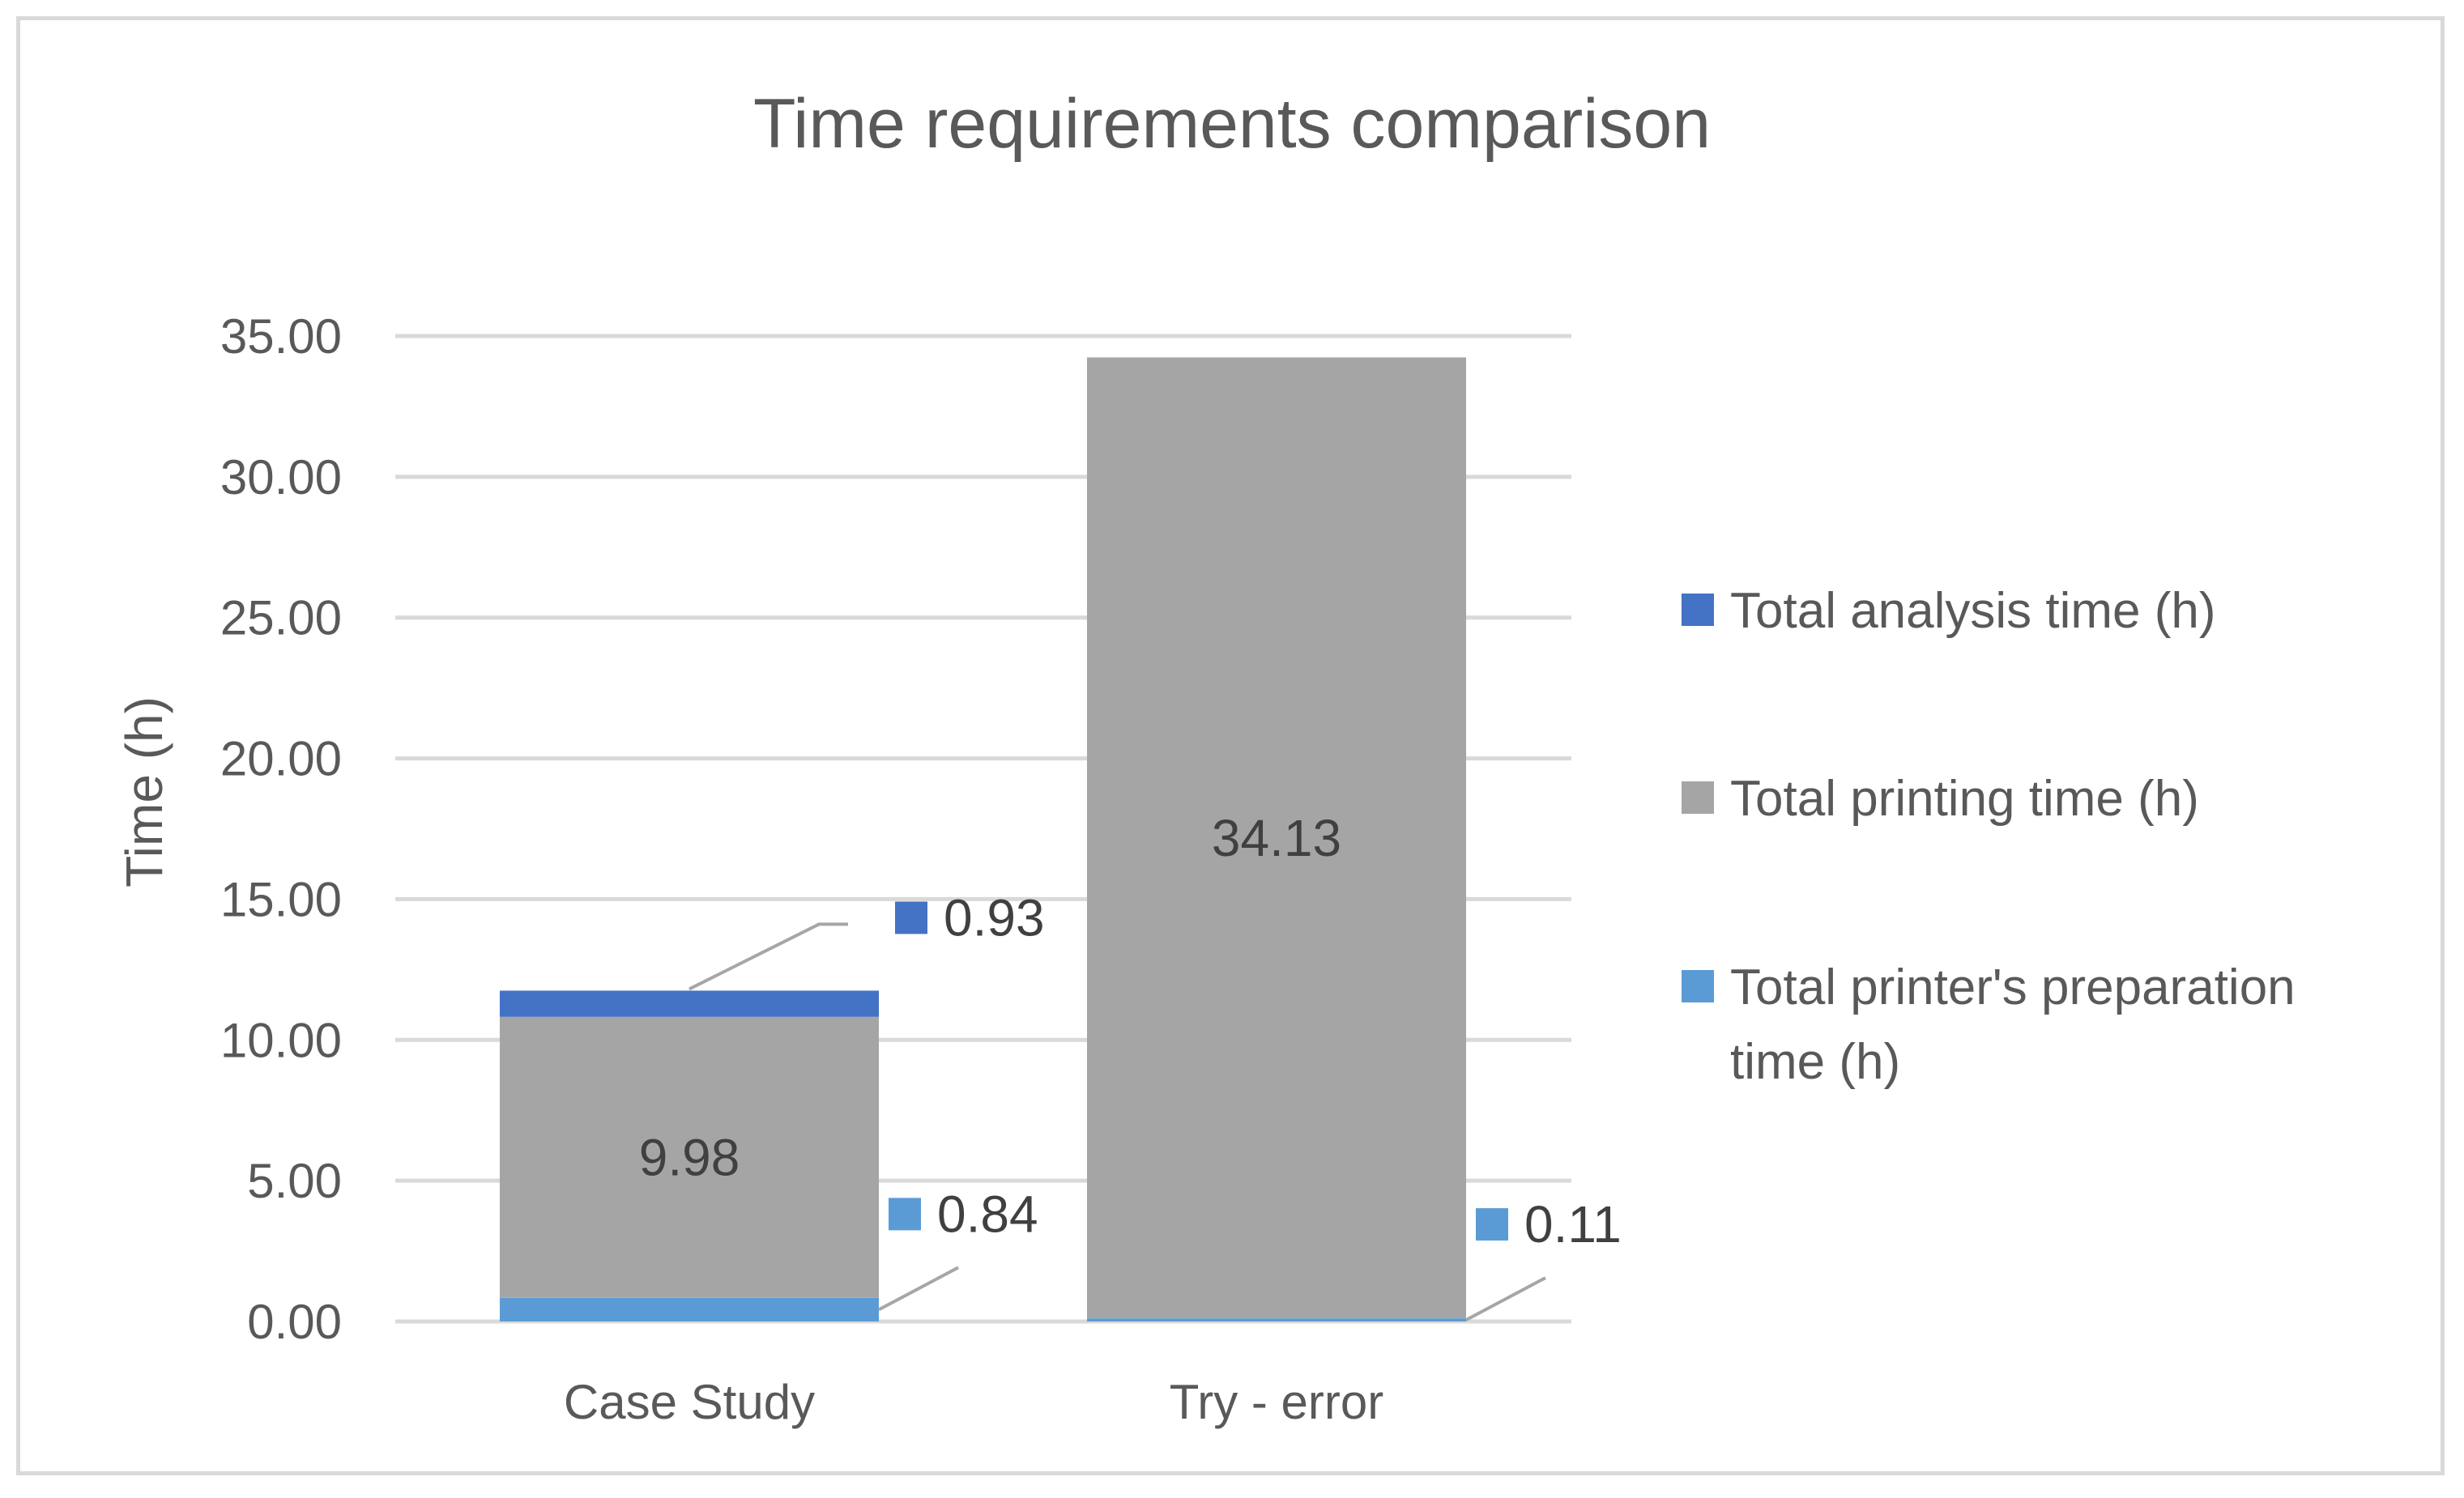 This screenshot has height=1498, width=2464. Describe the element at coordinates (294, 1322) in the screenshot. I see `y-tick-label: 0.00` at that location.